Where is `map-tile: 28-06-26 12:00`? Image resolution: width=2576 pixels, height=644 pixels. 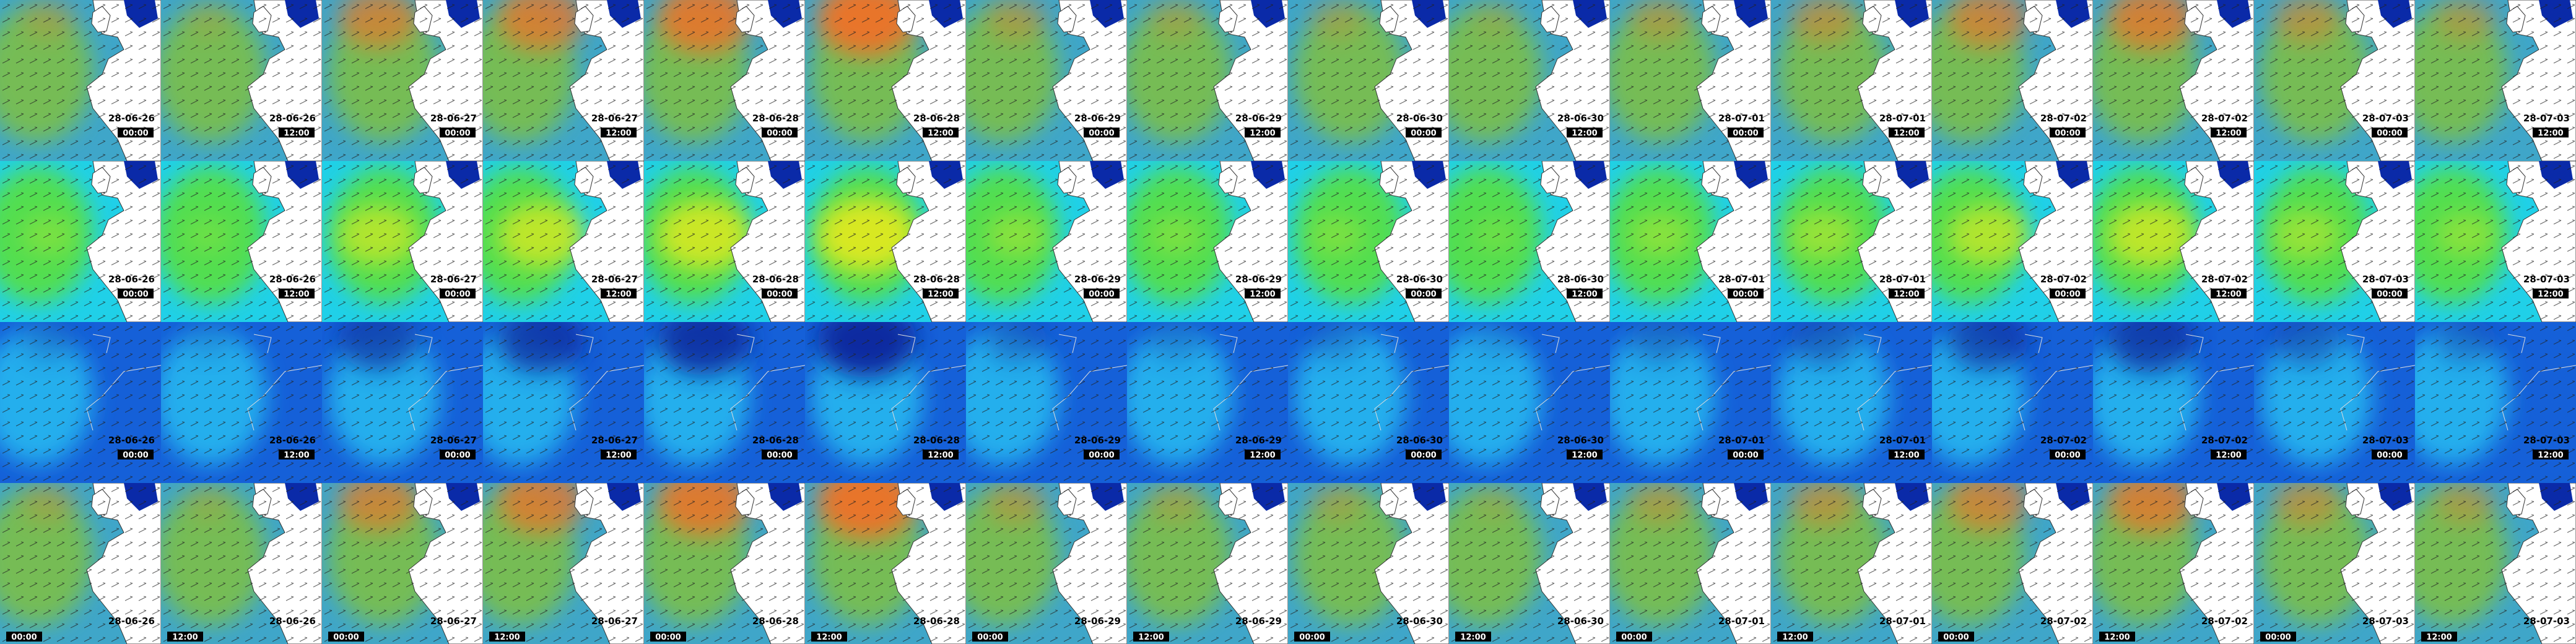
map-tile: 28-06-26 12:00 is located at coordinates (241, 563).